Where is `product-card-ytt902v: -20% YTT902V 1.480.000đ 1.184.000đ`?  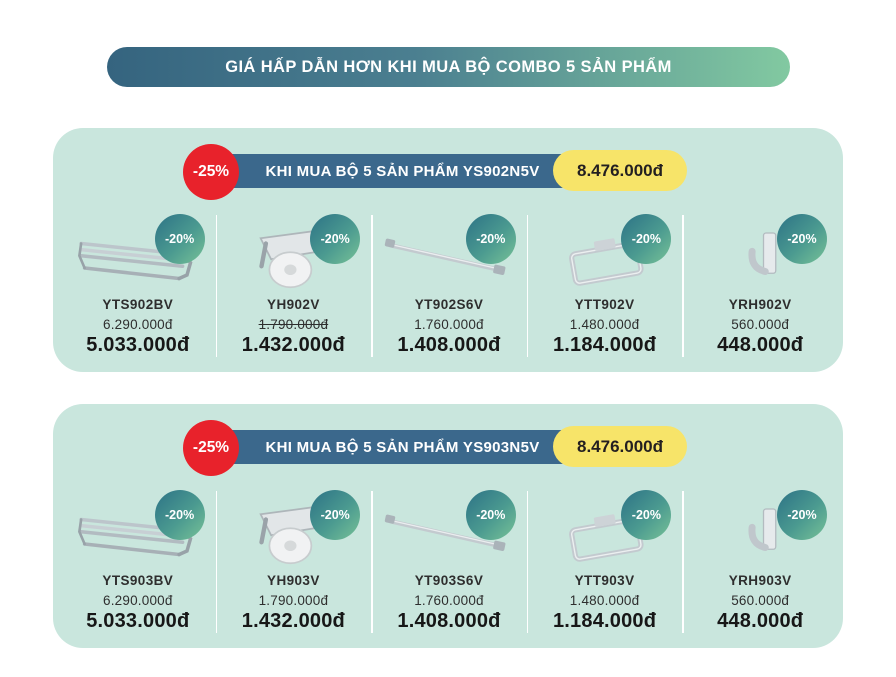 product-card-ytt902v: -20% YTT902V 1.480.000đ 1.184.000đ is located at coordinates (604, 289).